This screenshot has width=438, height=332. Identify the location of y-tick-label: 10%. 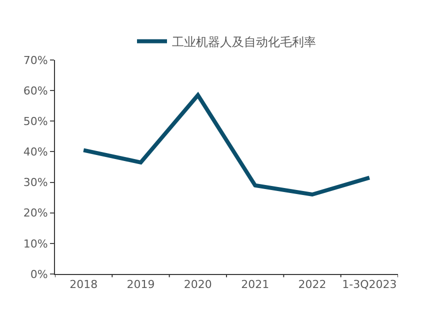
(35, 243).